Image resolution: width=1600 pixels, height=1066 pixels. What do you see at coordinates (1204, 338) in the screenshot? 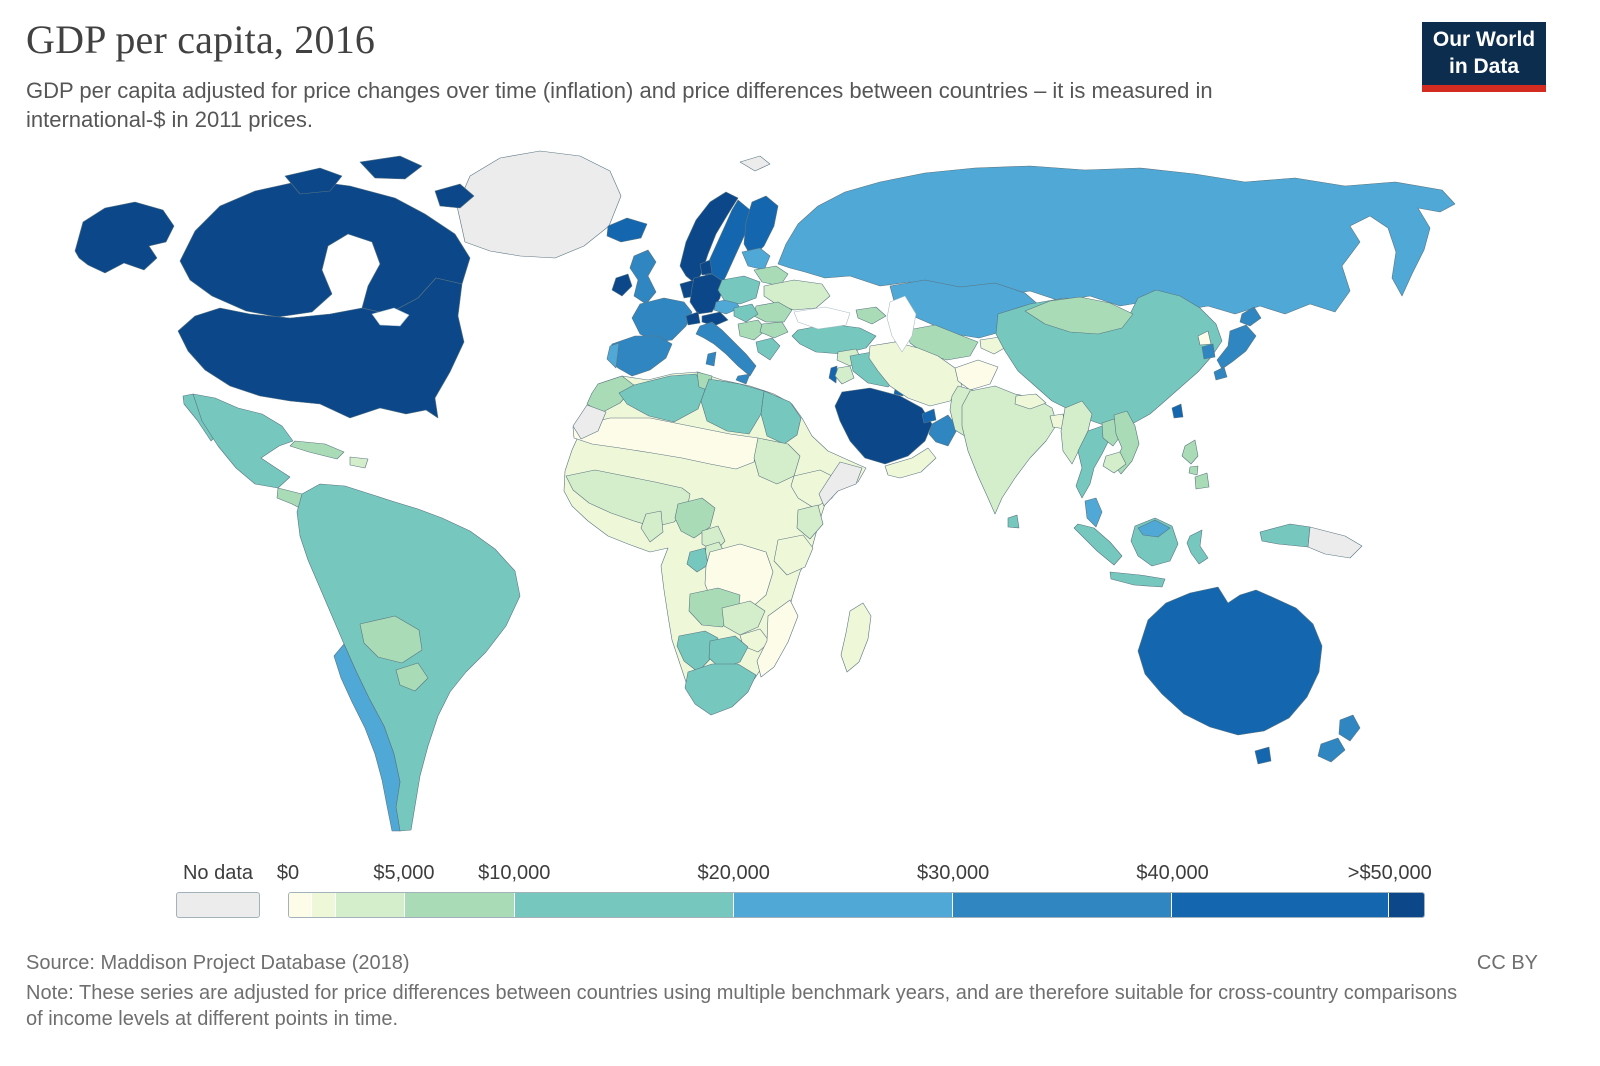
I see `country-north-korea` at bounding box center [1204, 338].